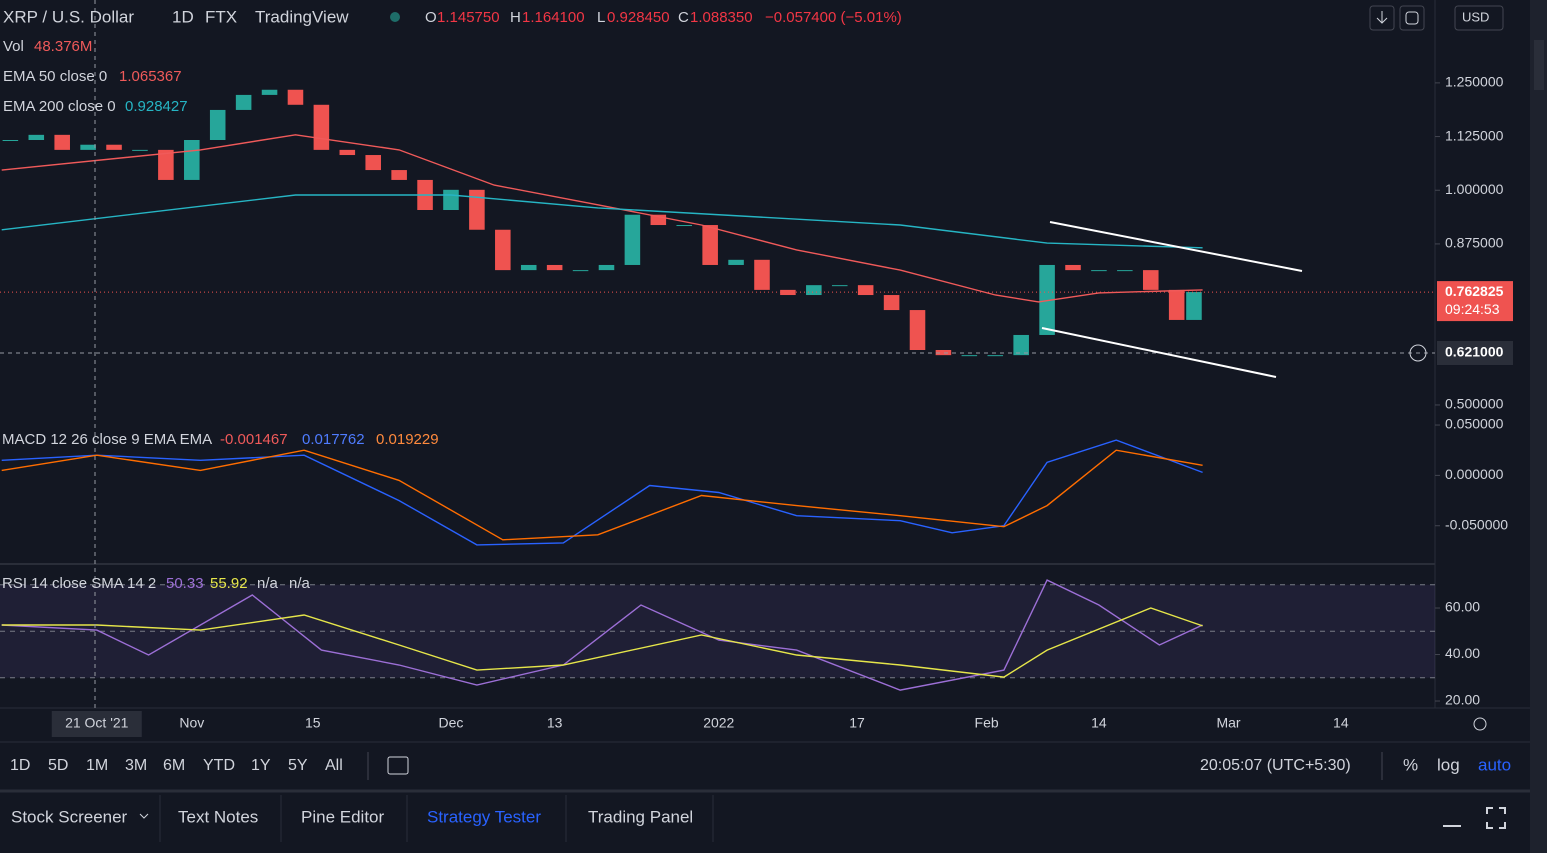  Describe the element at coordinates (136, 765) in the screenshot. I see `range-button: 3M` at that location.